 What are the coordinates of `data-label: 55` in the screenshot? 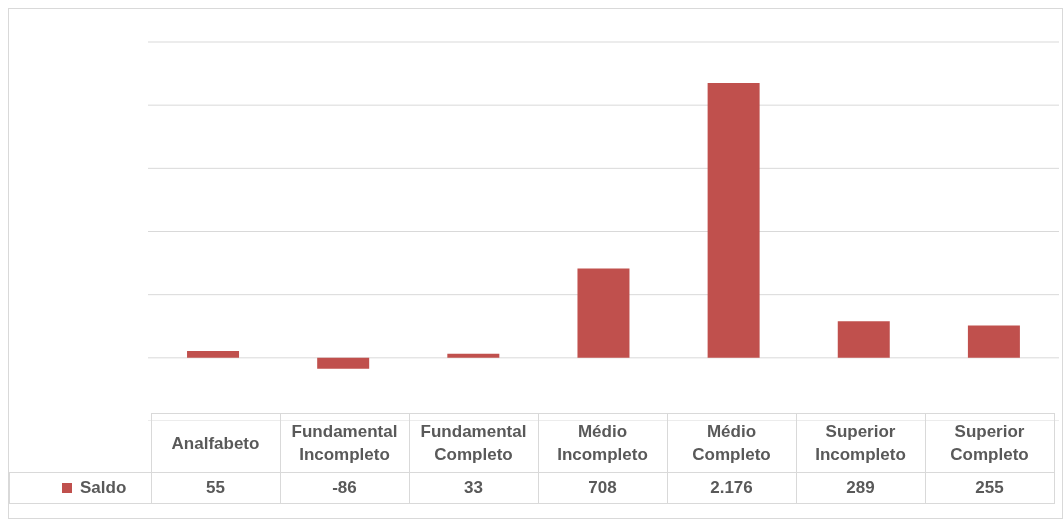 It's located at (215, 488).